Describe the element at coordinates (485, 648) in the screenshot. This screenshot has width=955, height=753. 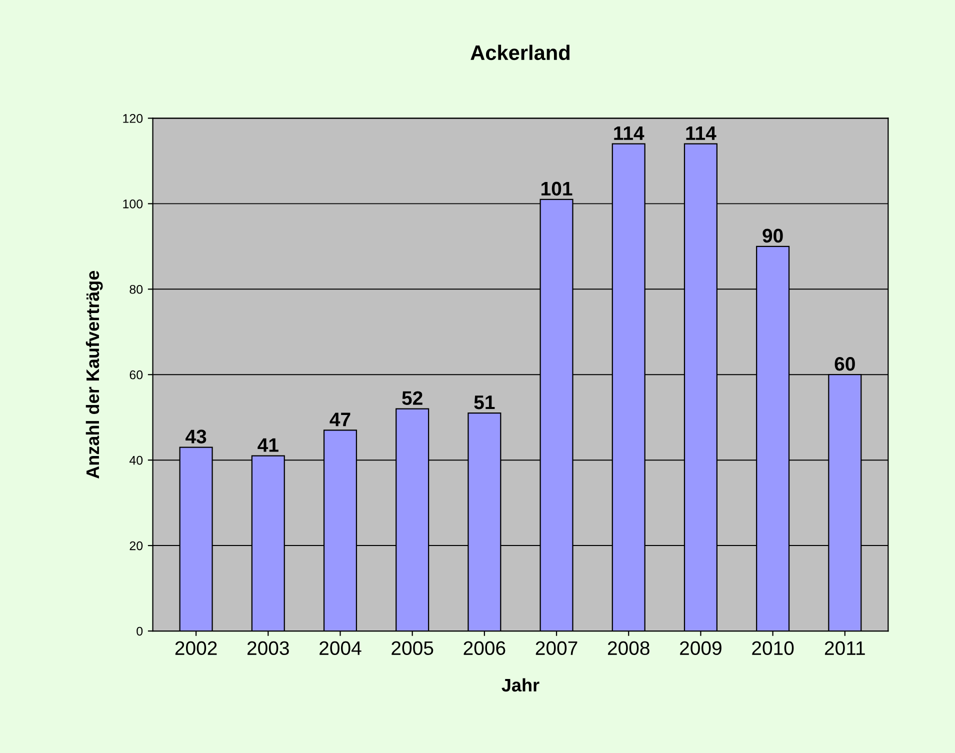
I see `x-tick-label: 2006` at that location.